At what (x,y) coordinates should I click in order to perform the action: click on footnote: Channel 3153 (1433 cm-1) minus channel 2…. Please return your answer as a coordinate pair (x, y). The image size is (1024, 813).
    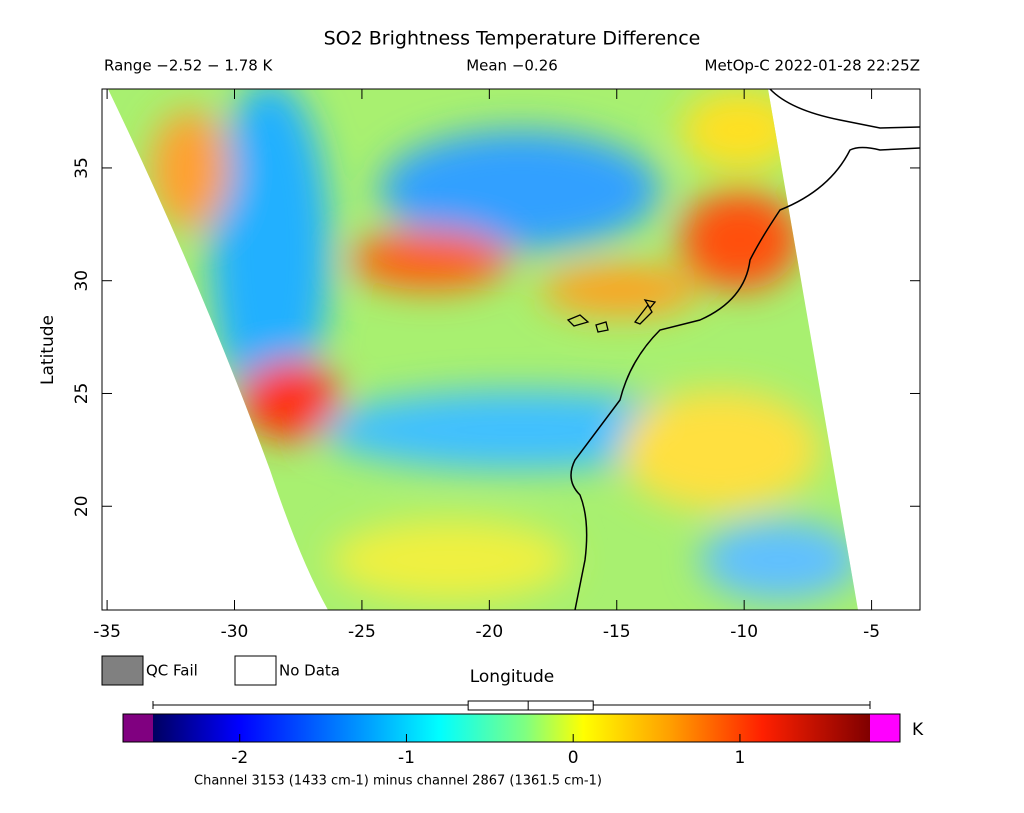
    Looking at the image, I should click on (398, 781).